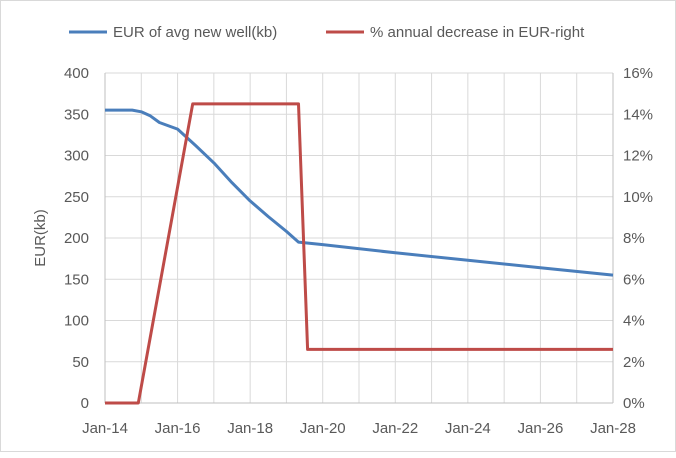 This screenshot has height=458, width=676. What do you see at coordinates (638, 73) in the screenshot?
I see `y2-tick-label: 16%` at bounding box center [638, 73].